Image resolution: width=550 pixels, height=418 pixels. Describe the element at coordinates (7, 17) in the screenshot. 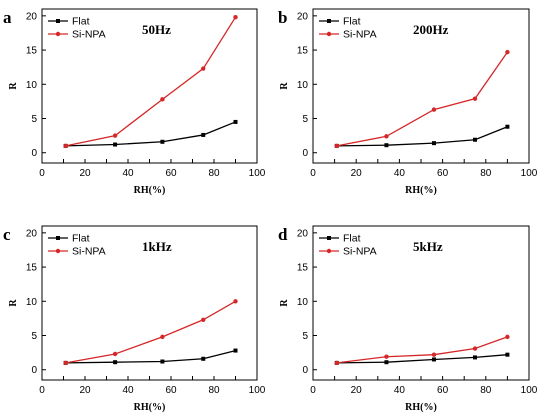

I see `panel-label: a` at that location.